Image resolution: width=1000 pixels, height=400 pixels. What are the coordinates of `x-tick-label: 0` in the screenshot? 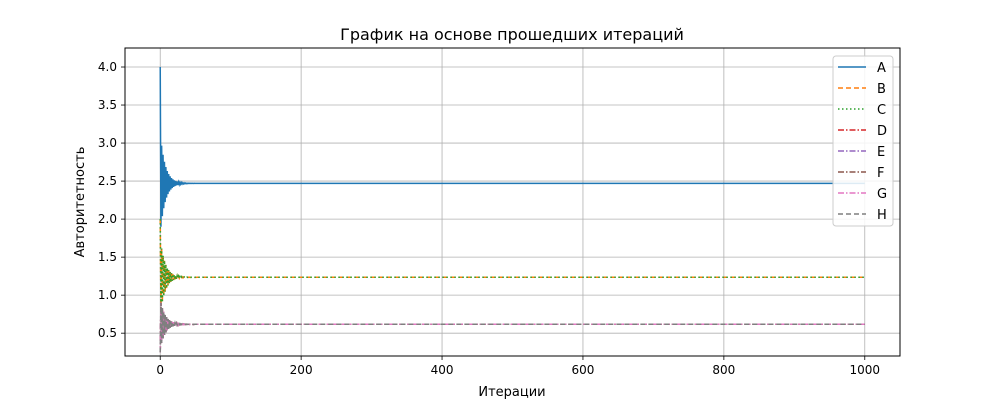 It's located at (160, 370).